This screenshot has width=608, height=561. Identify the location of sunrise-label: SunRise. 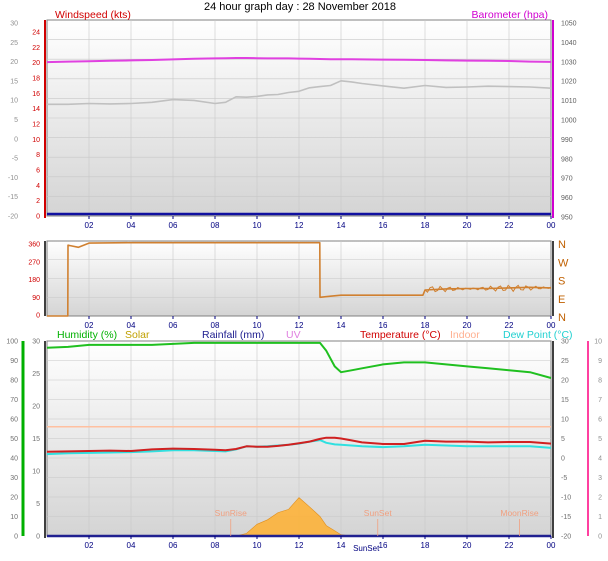
(231, 513).